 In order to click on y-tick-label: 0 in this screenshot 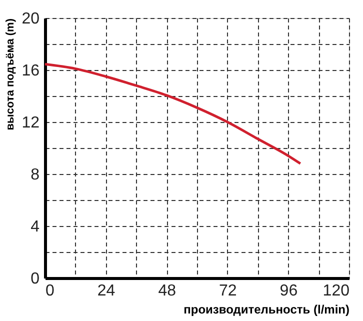, I will do `click(35, 279)`.